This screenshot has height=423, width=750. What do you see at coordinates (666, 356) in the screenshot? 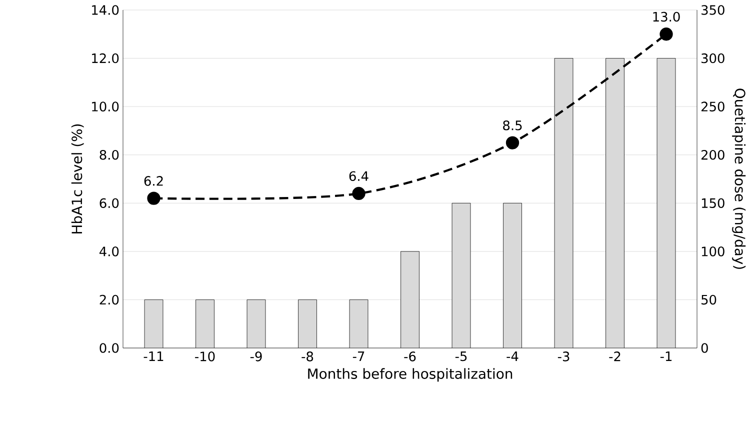
I see `x-tick-label: -1` at bounding box center [666, 356].